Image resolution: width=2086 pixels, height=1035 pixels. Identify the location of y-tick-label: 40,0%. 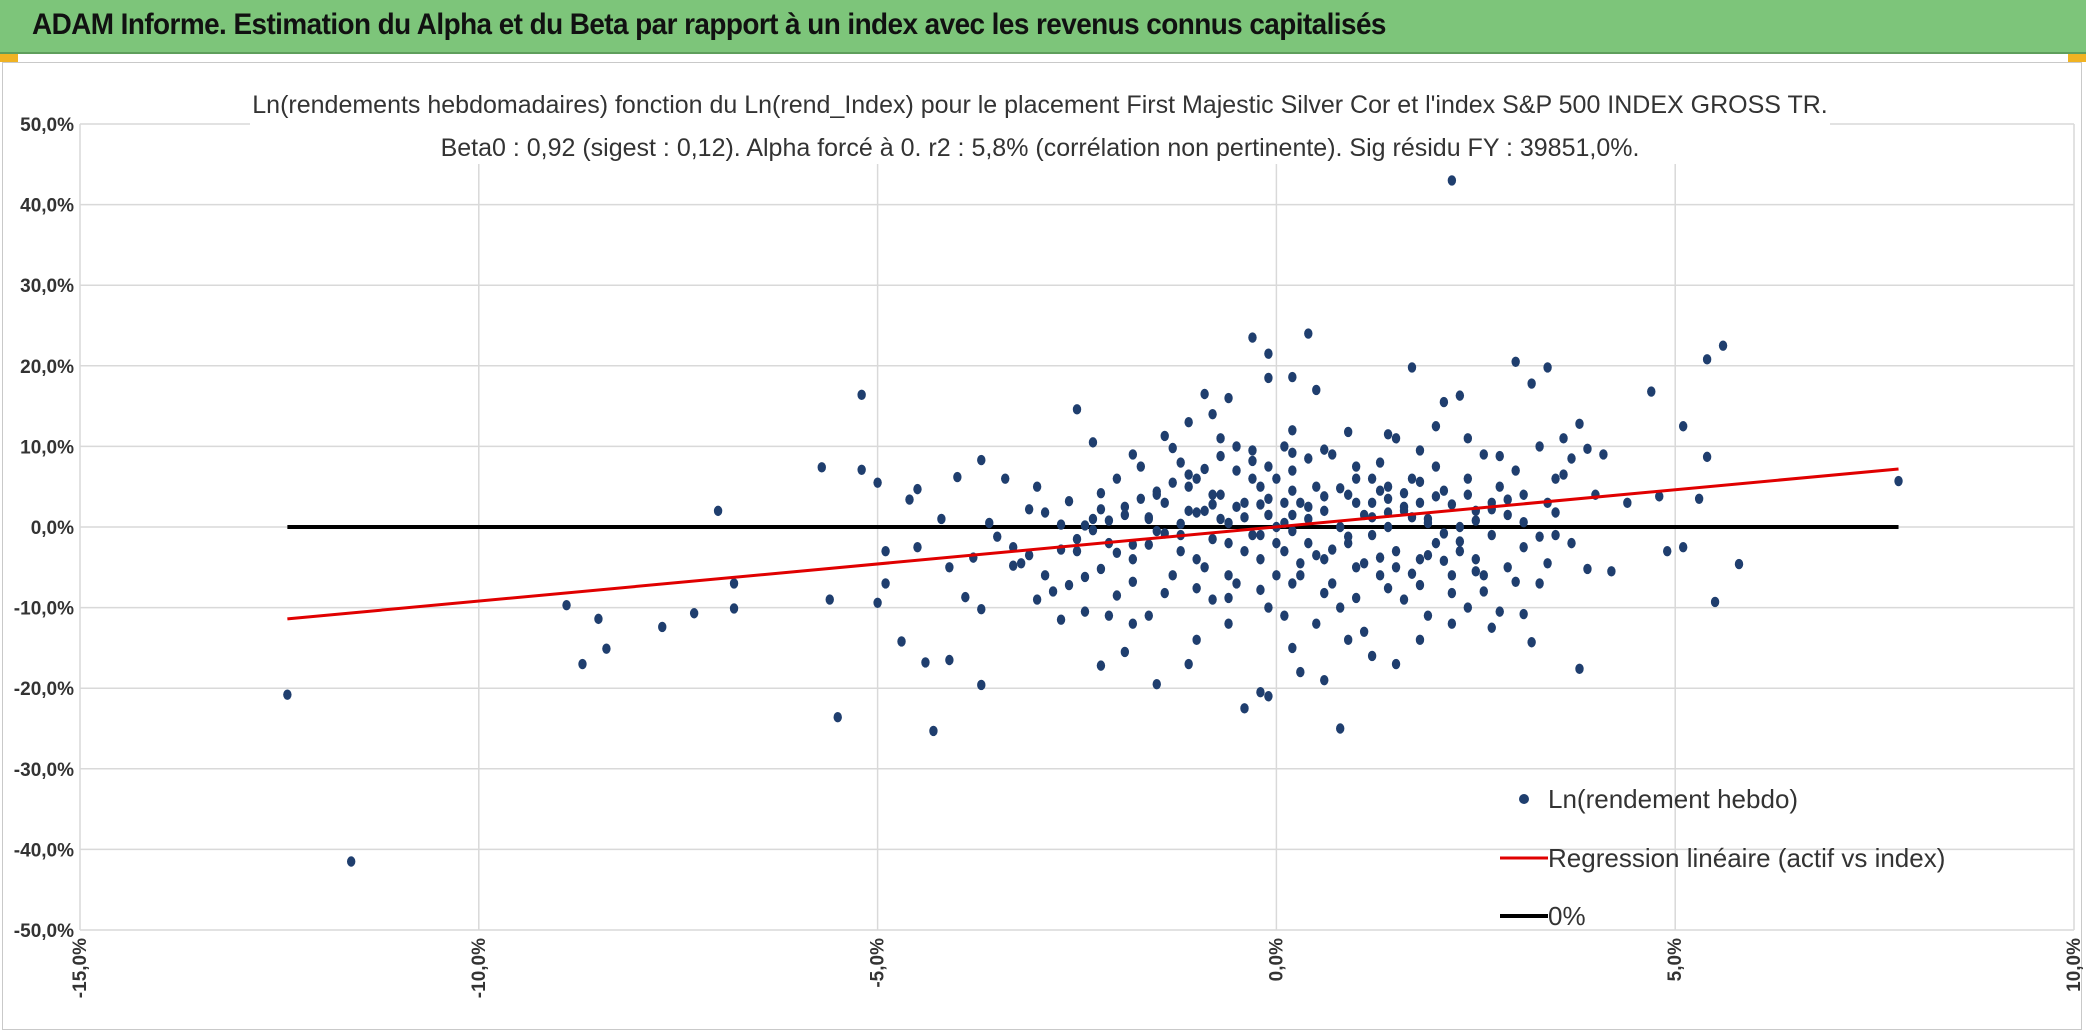
(47, 206).